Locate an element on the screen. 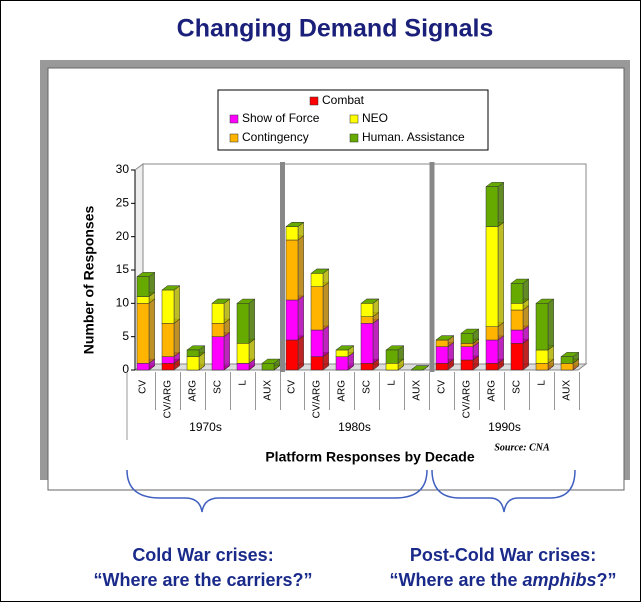 Image resolution: width=641 pixels, height=602 pixels. group-label: 1990s is located at coordinates (504, 427).